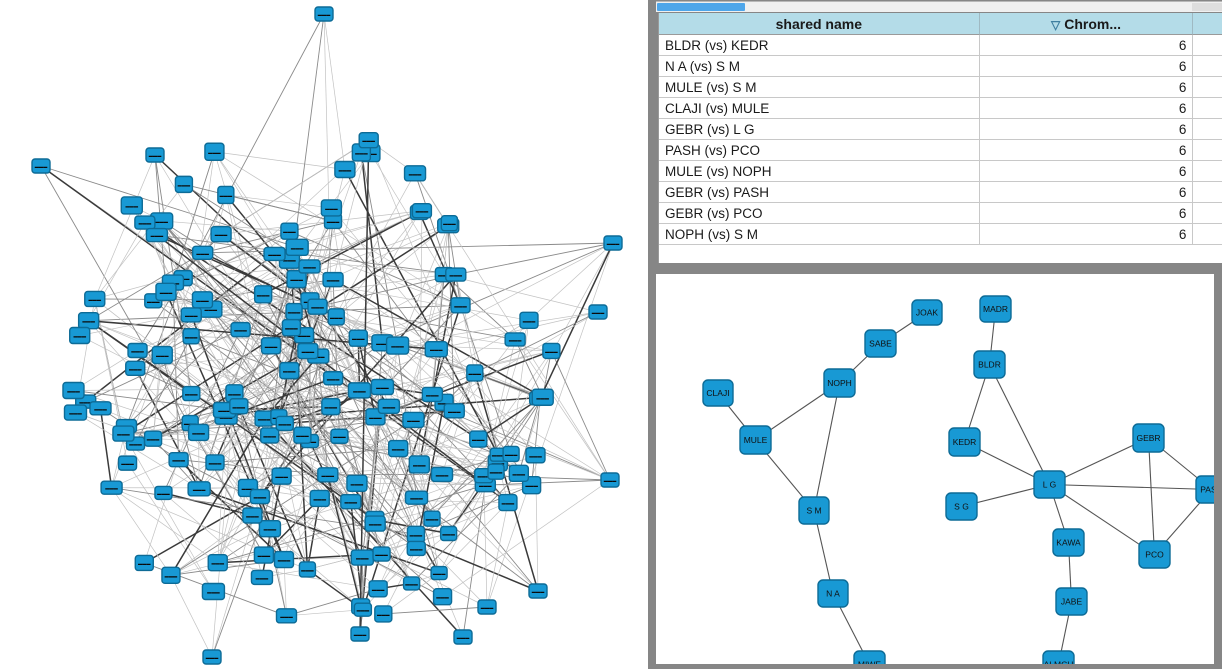 The height and width of the screenshot is (669, 1222). Describe the element at coordinates (819, 129) in the screenshot. I see `cell-shared_name: GEBR (vs) L G` at that location.